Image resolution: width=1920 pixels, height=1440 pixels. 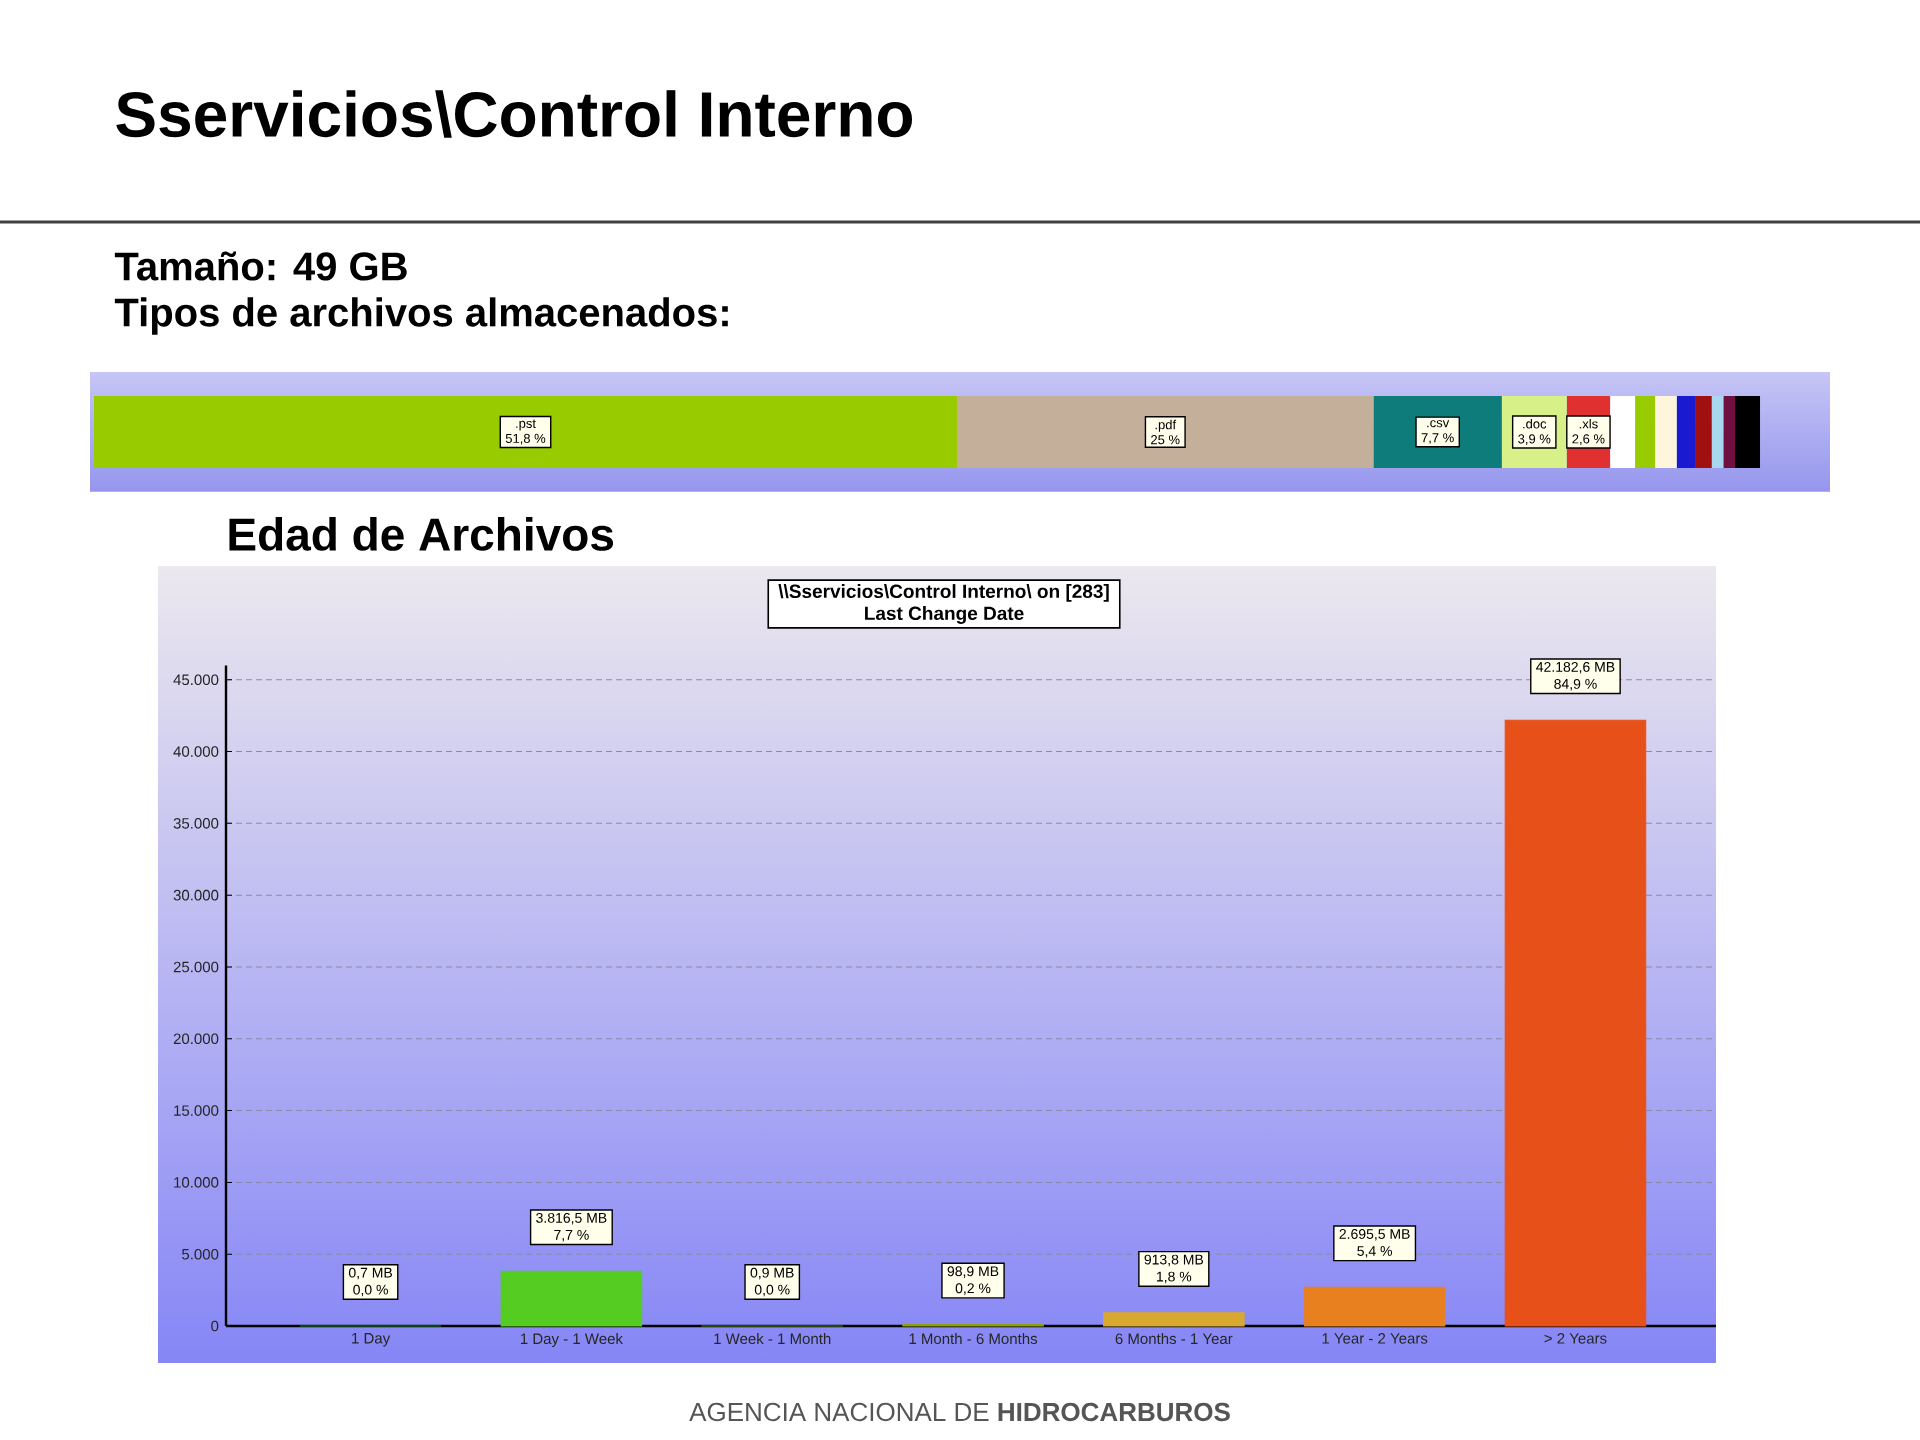 I want to click on text: Edad de Archivos, so click(x=421, y=534).